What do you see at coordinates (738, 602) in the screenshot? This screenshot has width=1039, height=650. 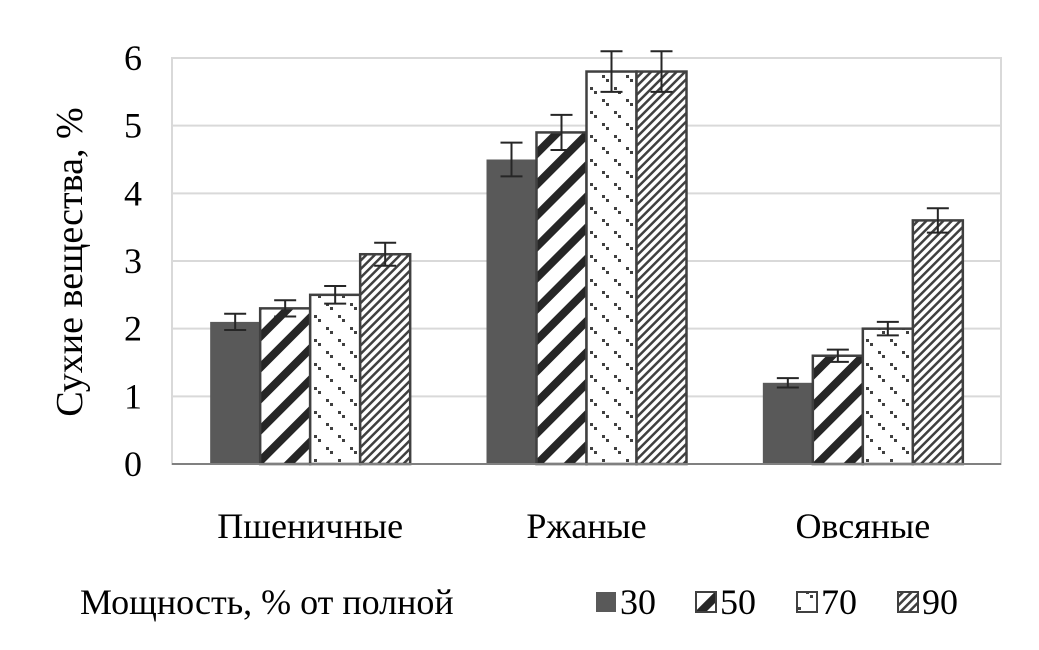 I see `legend-label: 50` at bounding box center [738, 602].